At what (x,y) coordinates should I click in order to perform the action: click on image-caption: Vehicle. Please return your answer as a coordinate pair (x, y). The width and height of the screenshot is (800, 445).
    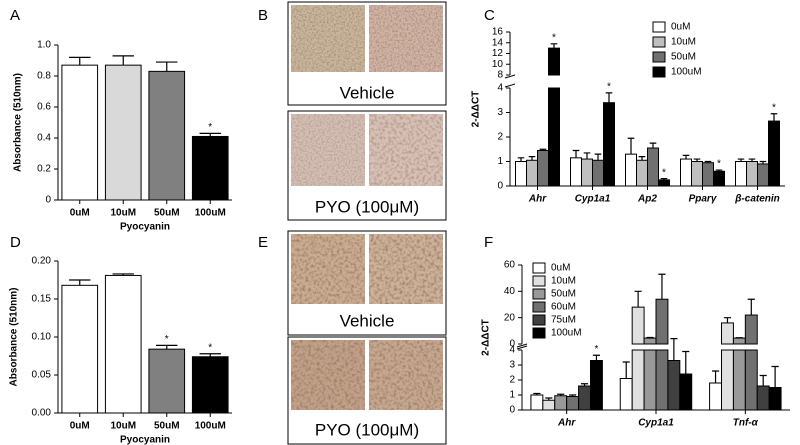
    Looking at the image, I should click on (367, 92).